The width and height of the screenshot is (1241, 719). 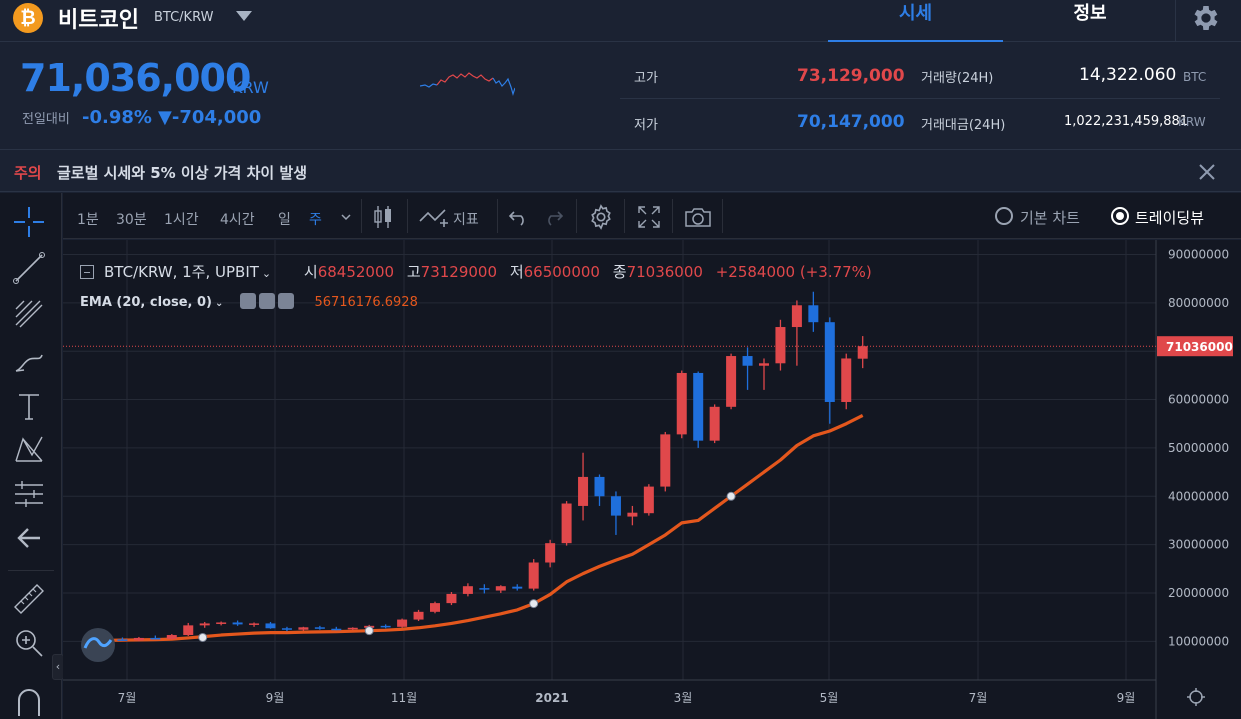 I want to click on fib-tool-icon, so click(x=29, y=314).